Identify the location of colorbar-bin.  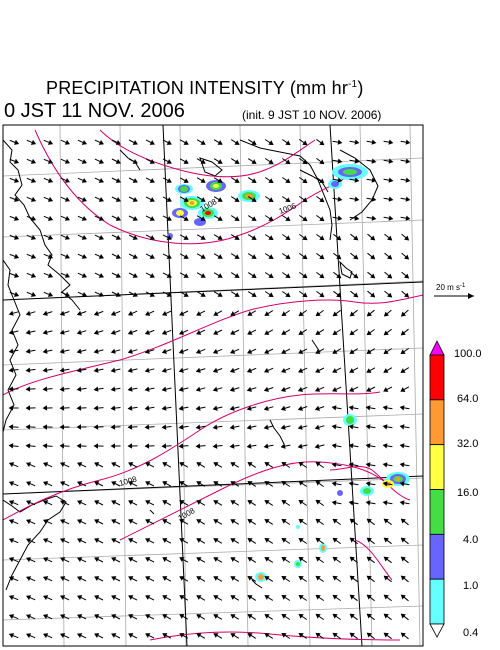
(437, 601).